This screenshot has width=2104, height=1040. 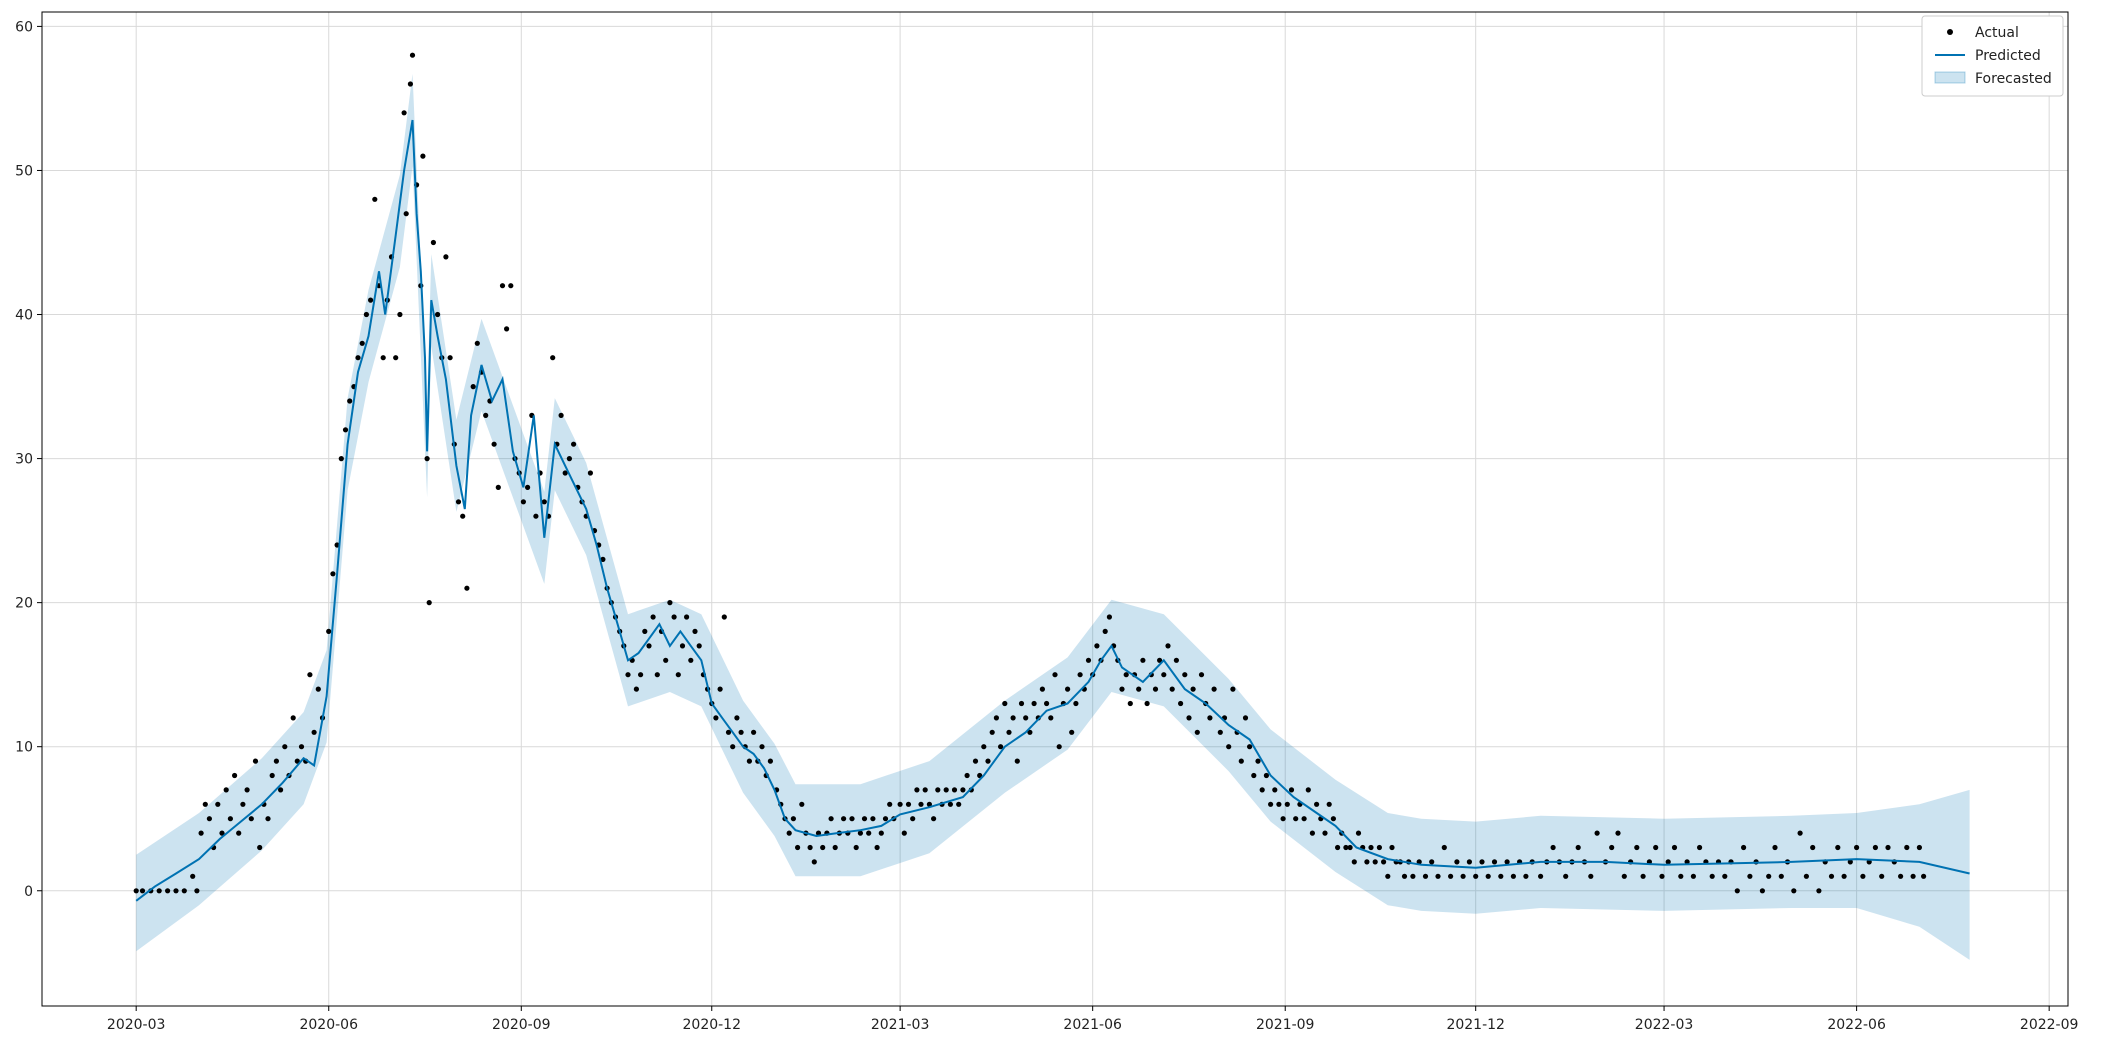 What do you see at coordinates (328, 1025) in the screenshot?
I see `x-tick-label: 2020-06` at bounding box center [328, 1025].